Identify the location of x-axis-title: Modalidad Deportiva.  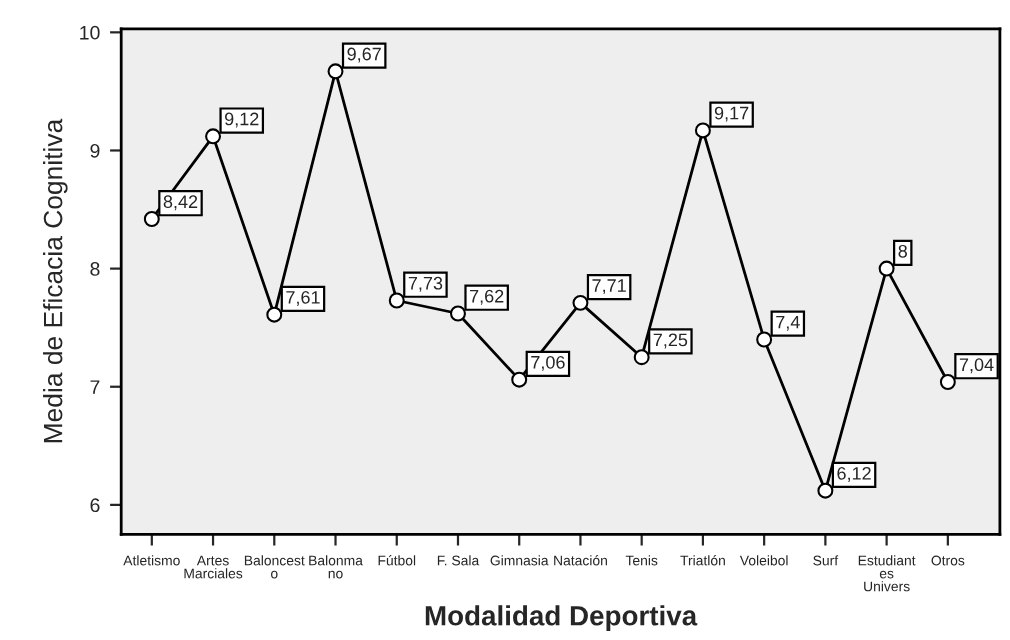
(561, 618).